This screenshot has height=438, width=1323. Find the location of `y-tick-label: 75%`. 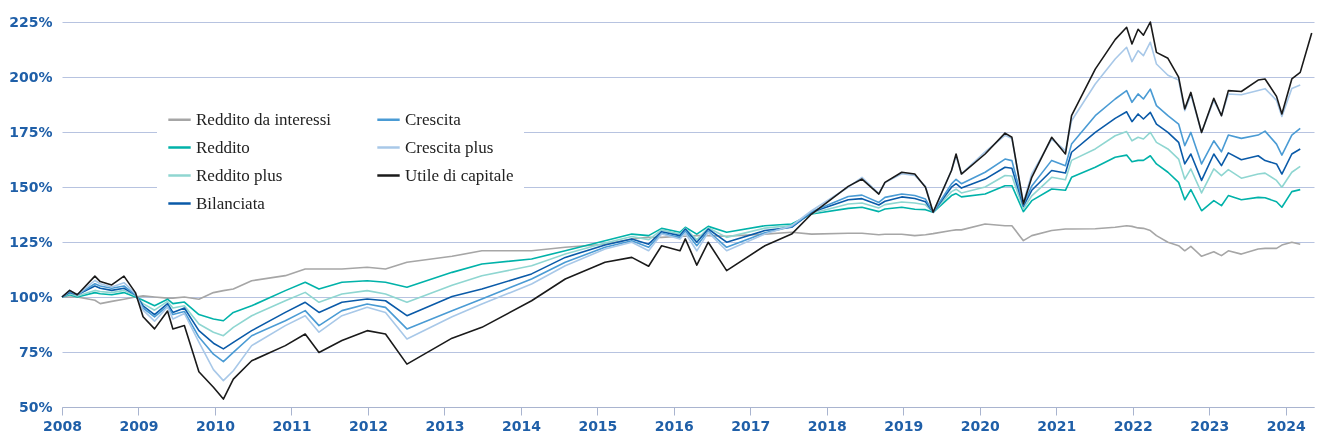

y-tick-label: 75% is located at coordinates (35, 351).